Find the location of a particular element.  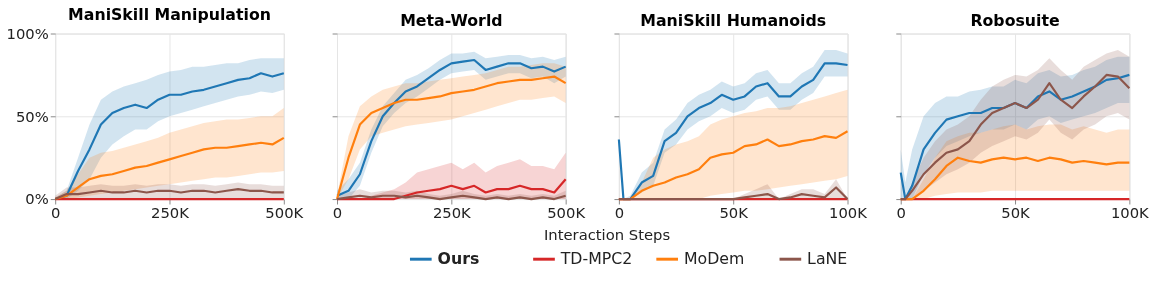

y-tick-label: 50% is located at coordinates (32, 116).